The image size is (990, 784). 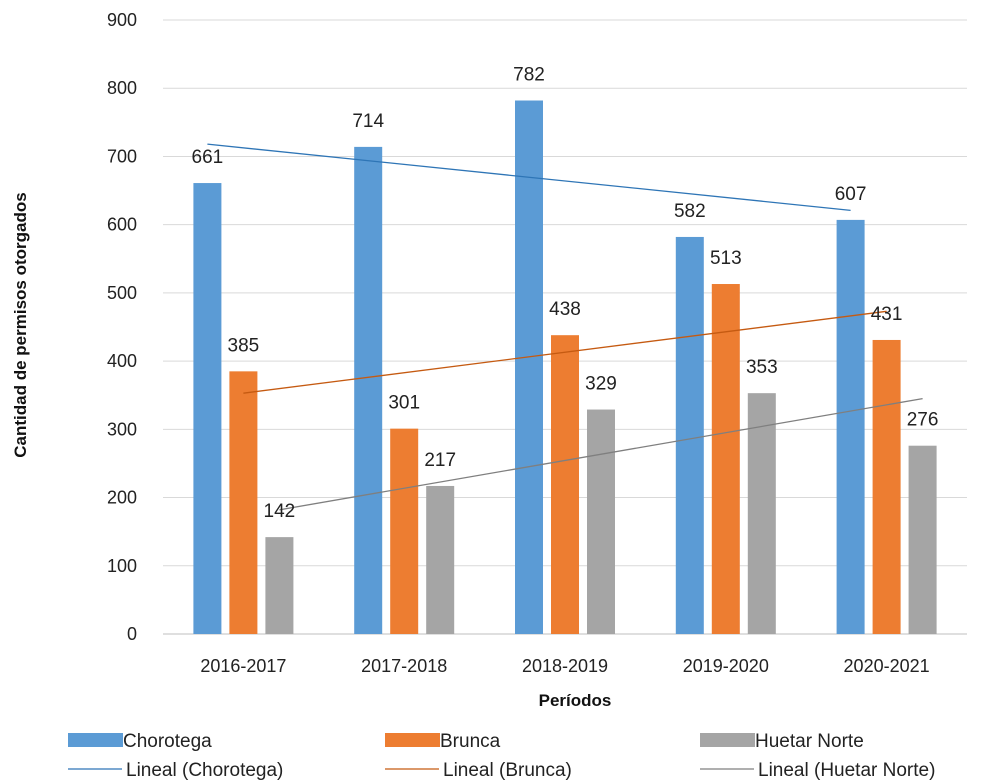 I want to click on data-label: 217, so click(x=440, y=460).